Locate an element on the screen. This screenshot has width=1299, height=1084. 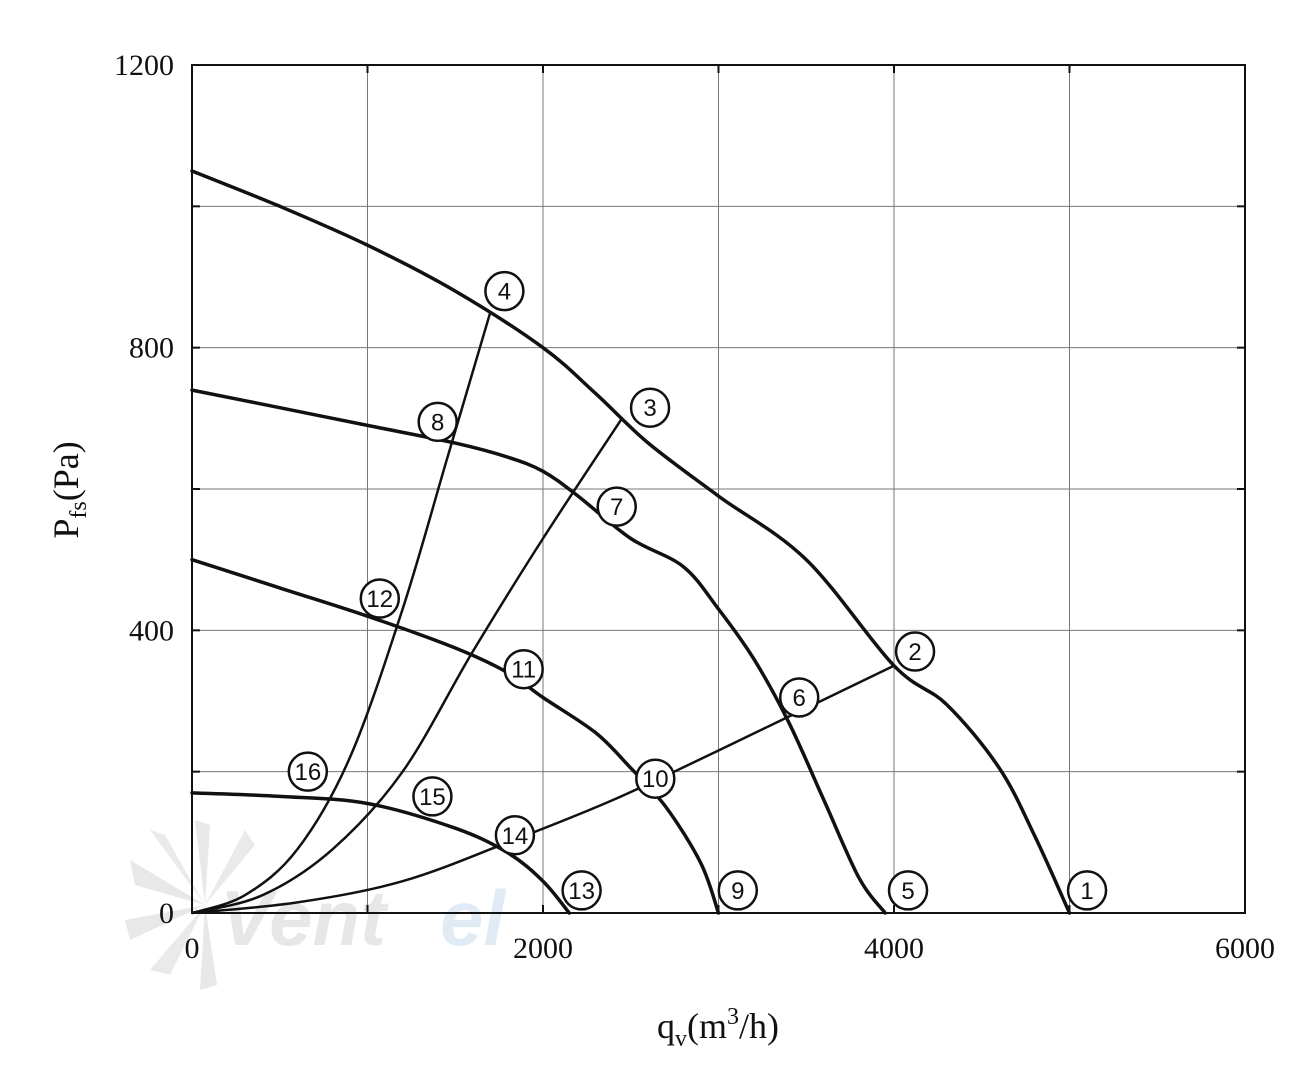
marker-label: 1 is located at coordinates (1086, 891).